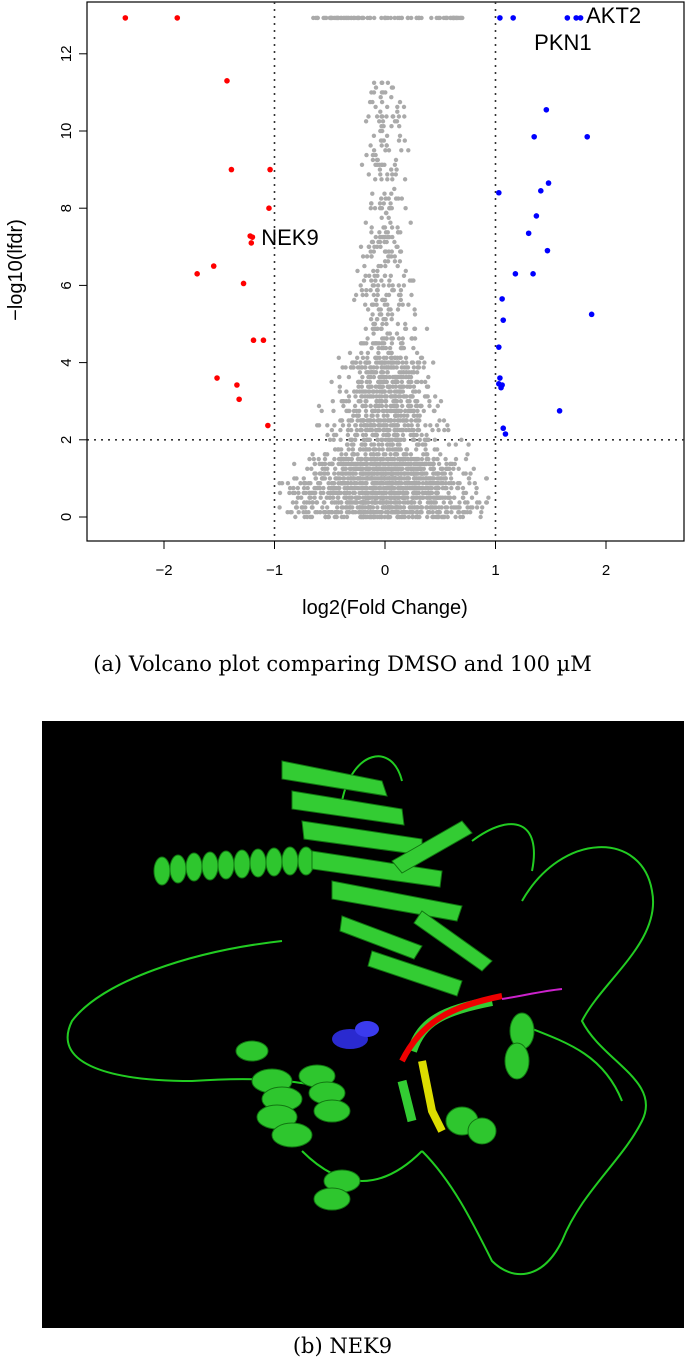  I want to click on x-tick-label: 0, so click(385, 570).